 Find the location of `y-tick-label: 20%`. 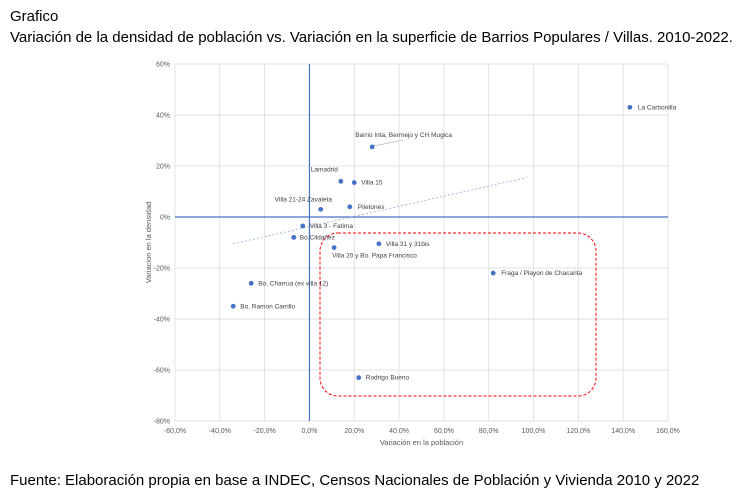

y-tick-label: 20% is located at coordinates (163, 167).